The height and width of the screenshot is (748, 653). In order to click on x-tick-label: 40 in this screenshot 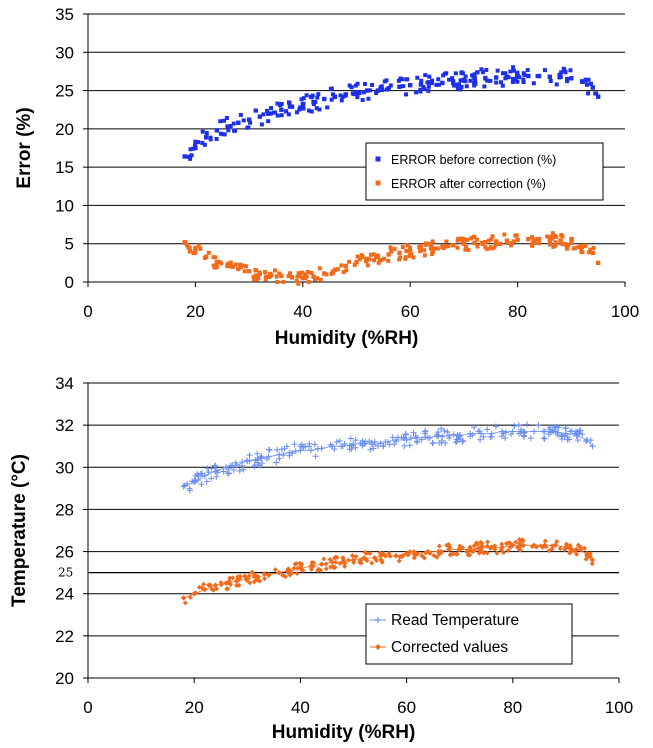, I will do `click(300, 707)`.